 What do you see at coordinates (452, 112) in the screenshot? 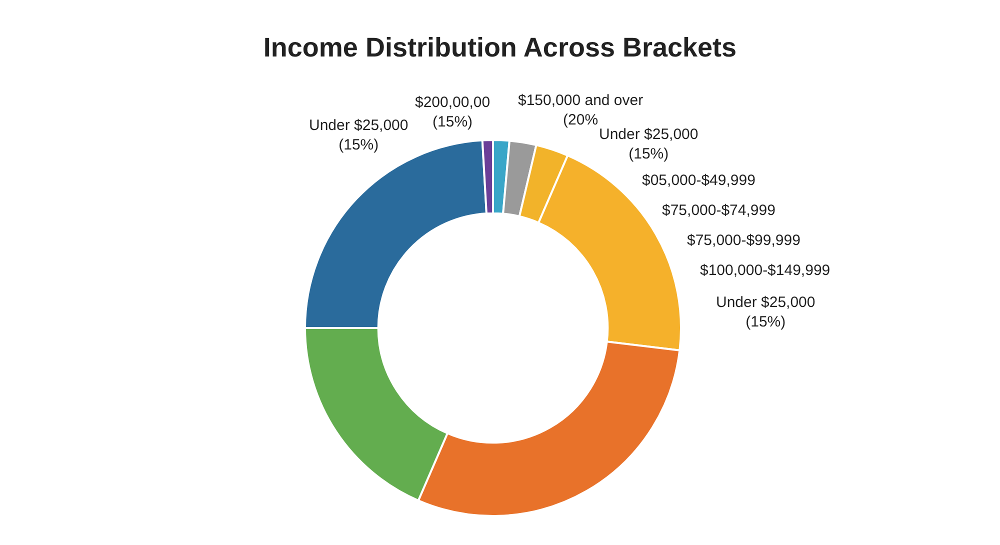
I see `text: $200,00,00 (15%)` at bounding box center [452, 112].